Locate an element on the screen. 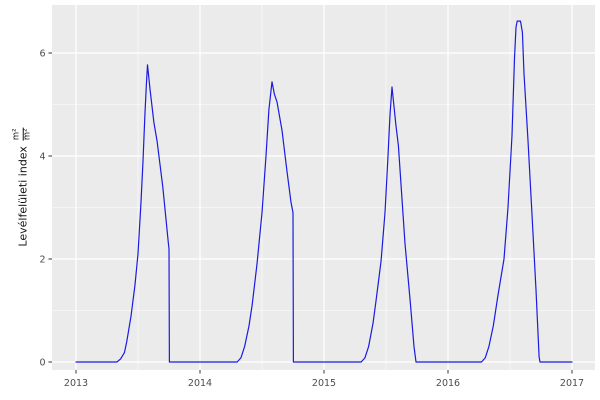  y-axis-label: Levélfelületi index m² m² is located at coordinates (23, 187).